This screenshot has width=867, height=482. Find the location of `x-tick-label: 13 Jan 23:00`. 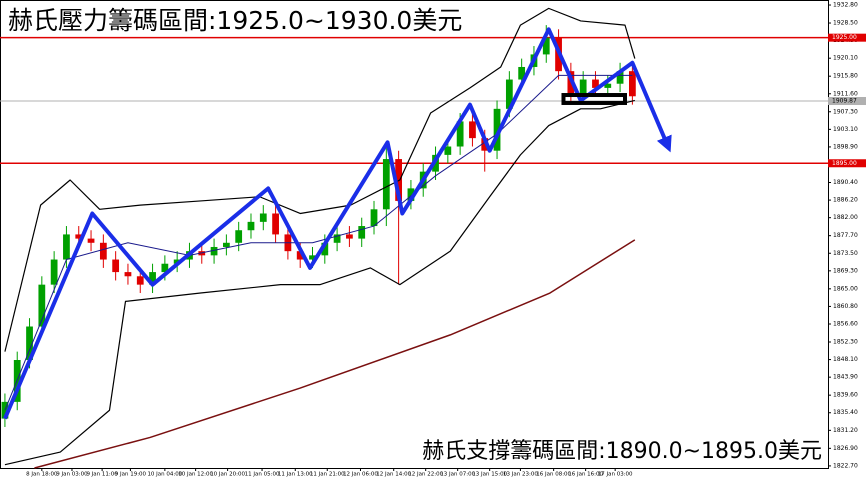

x-tick-label: 13 Jan 23:00 is located at coordinates (520, 475).